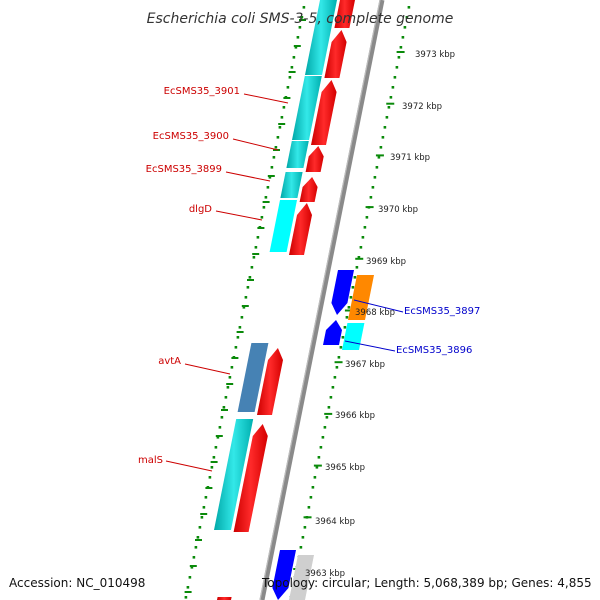  I want to click on kbp-label: 3968 kbp, so click(375, 313).